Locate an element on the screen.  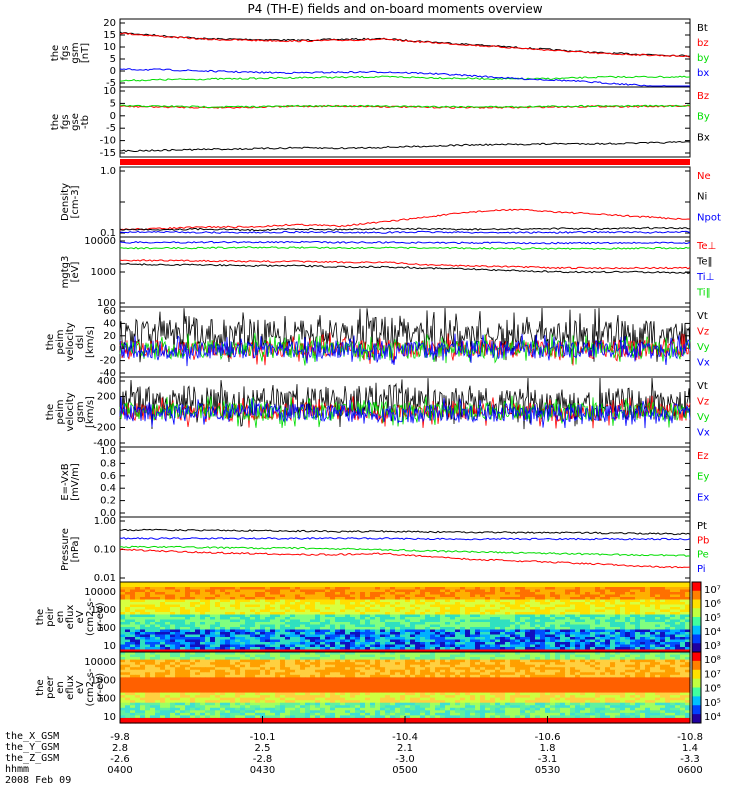
ylabel-word: en is located at coordinates (60, 617).